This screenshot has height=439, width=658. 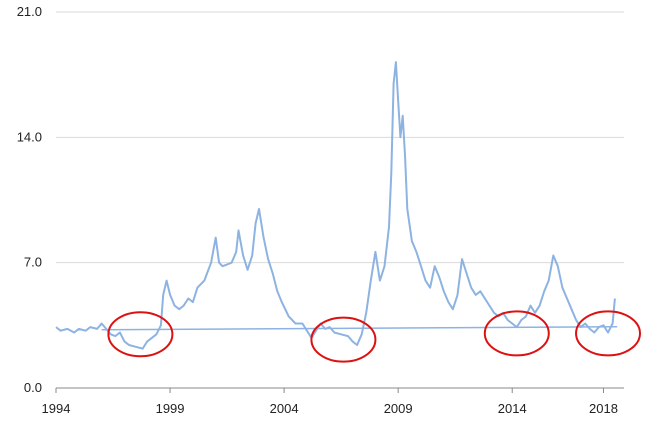 I want to click on x-tick-label: 2018, so click(x=603, y=408).